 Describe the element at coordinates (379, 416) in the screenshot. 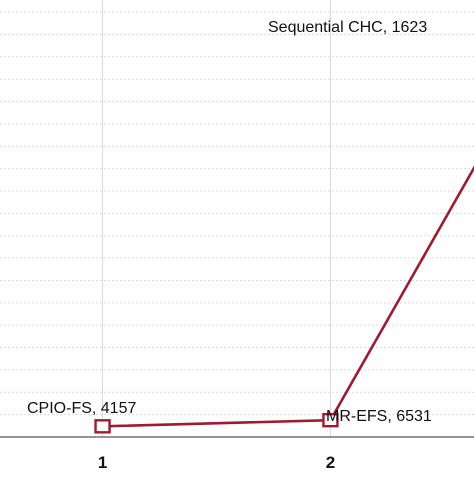

I see `annotation-mr-efs: MR-EFS, 6531` at that location.